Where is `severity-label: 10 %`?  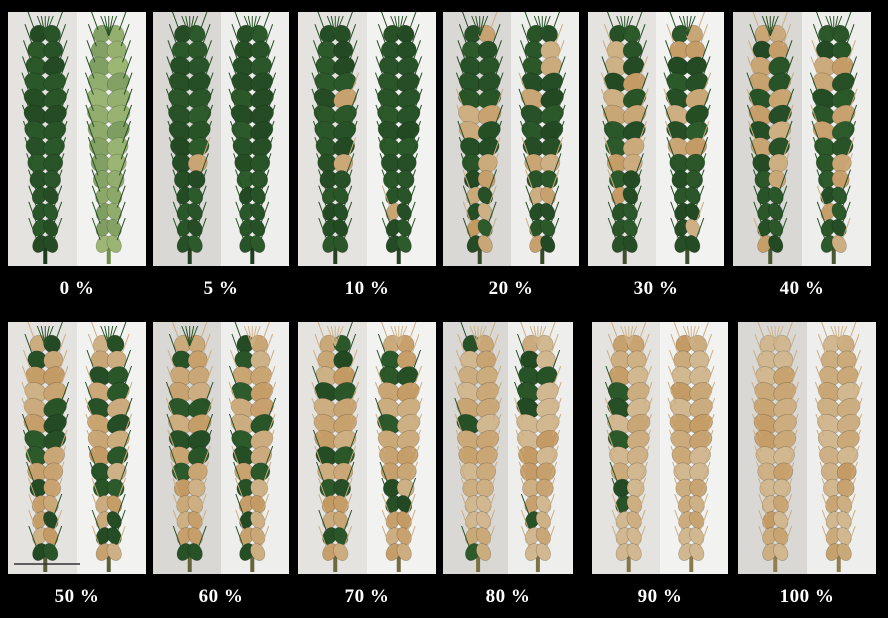
severity-label: 10 % is located at coordinates (367, 288).